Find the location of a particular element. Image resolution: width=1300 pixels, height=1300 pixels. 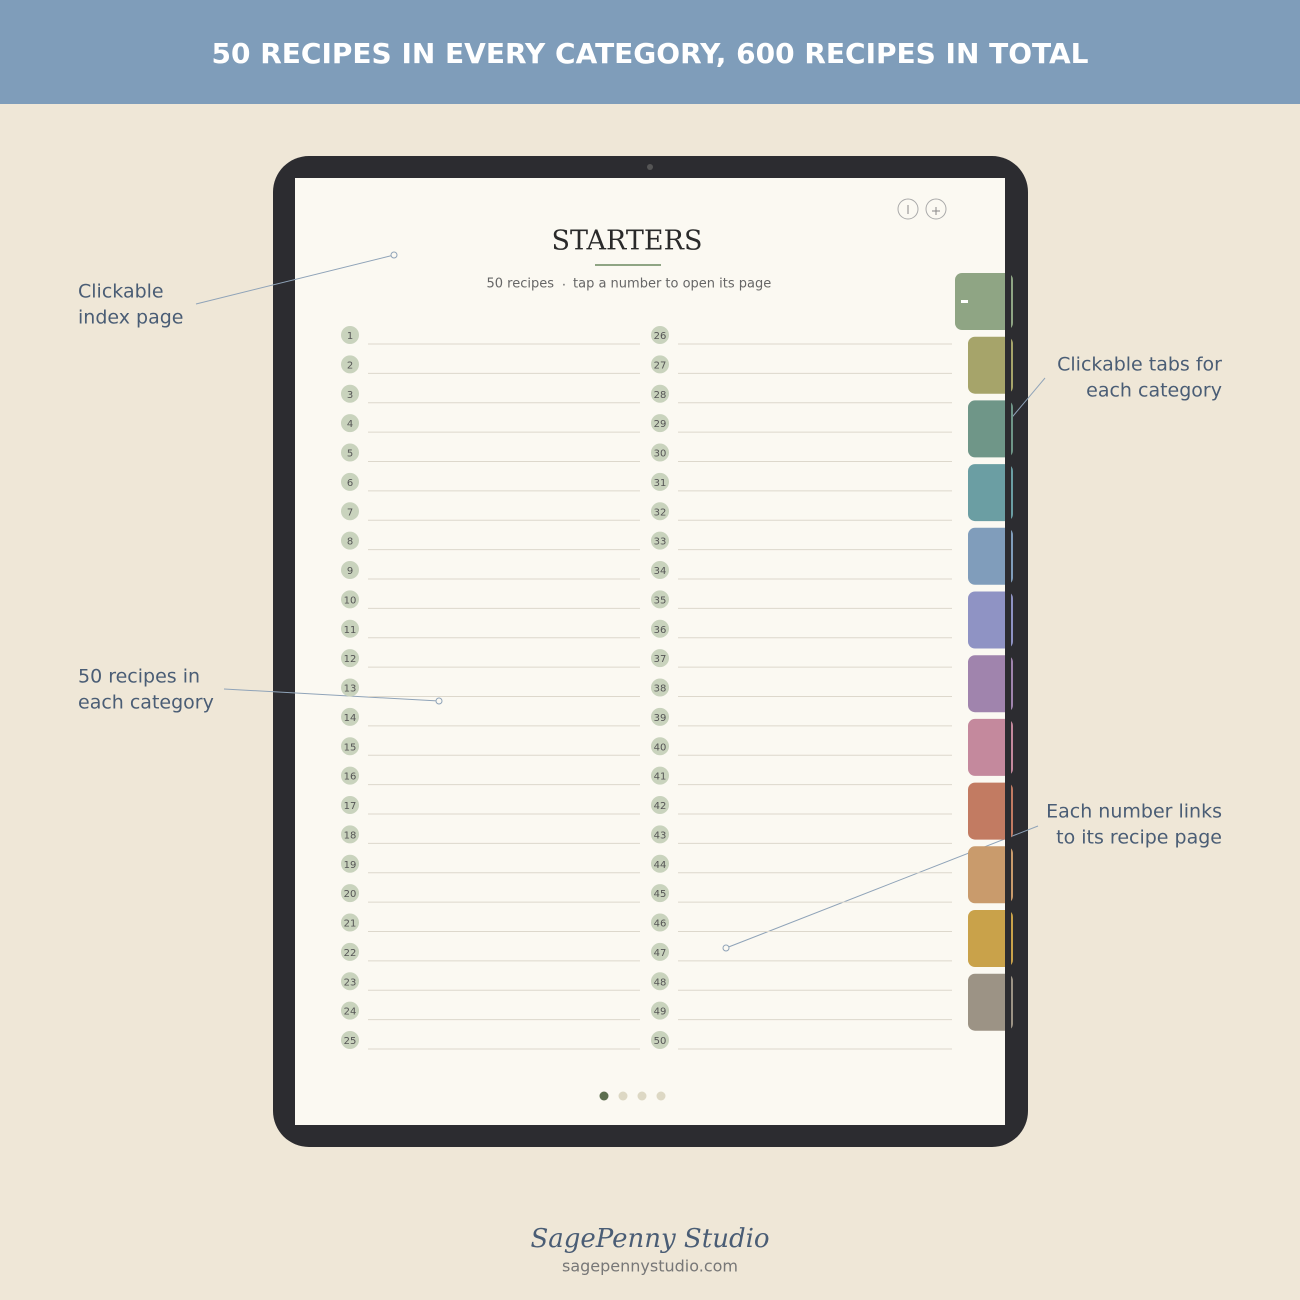

entry-number: 36 is located at coordinates (660, 630).